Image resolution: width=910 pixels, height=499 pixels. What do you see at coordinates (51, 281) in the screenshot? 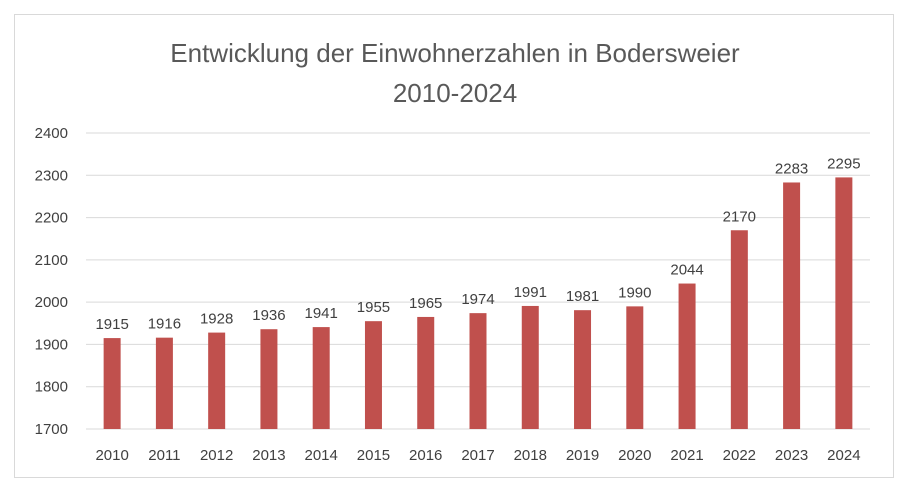
I see `y-axis-ticks: 1700 1800 1900 2000 2100 2200 2300 2400` at bounding box center [51, 281].